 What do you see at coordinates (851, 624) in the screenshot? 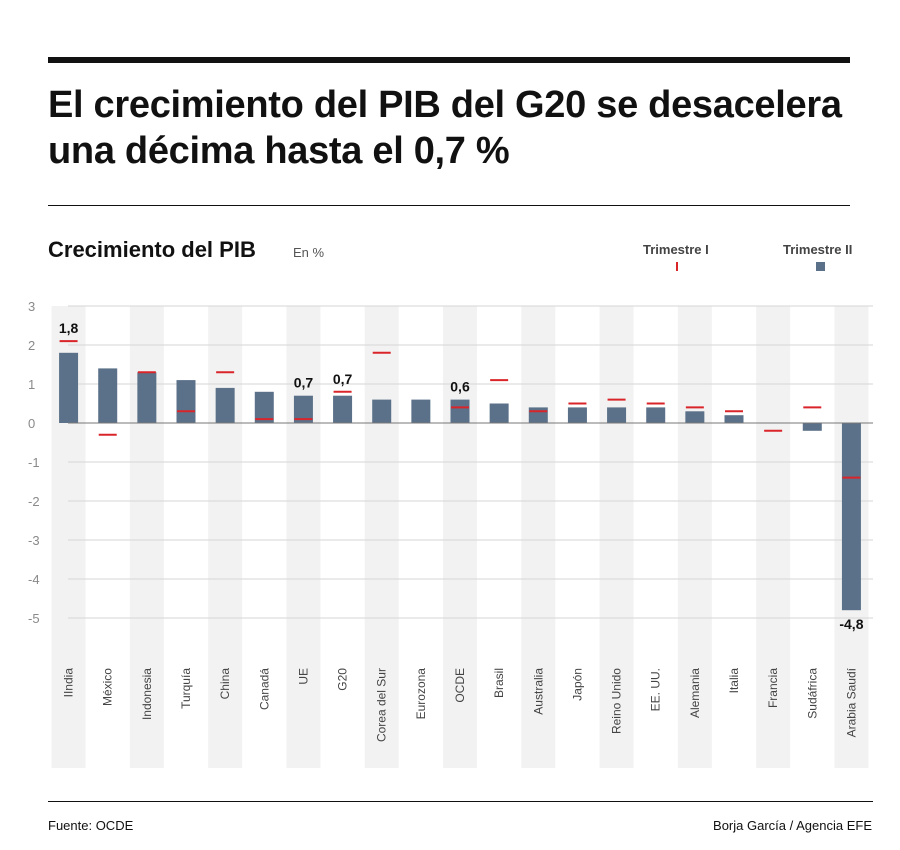
I see `data-label: -4,8` at bounding box center [851, 624].